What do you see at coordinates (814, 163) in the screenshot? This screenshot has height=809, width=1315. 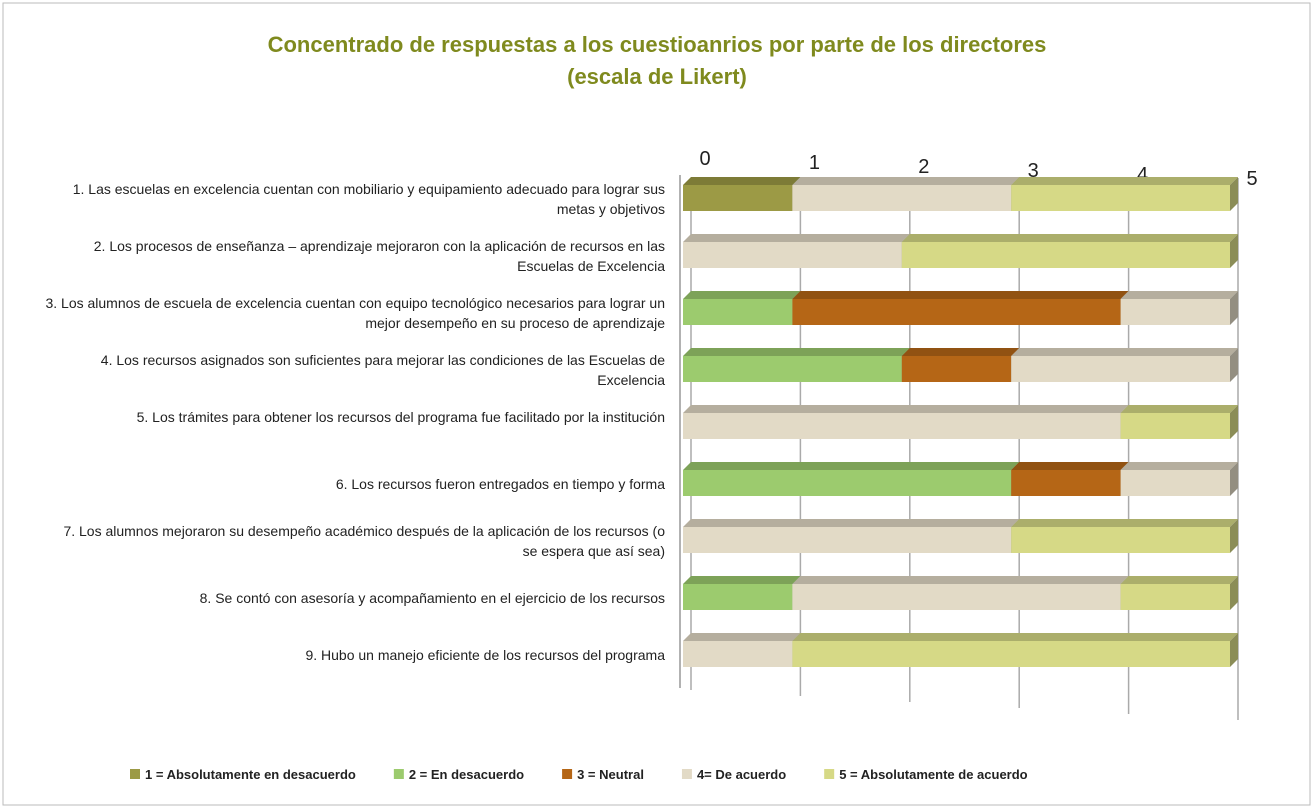 I see `x-tick-label: 1` at bounding box center [814, 163].